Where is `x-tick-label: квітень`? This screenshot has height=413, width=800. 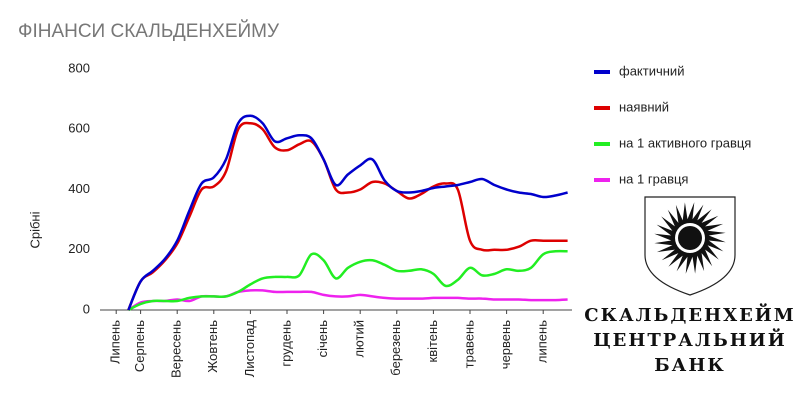
x-tick-label: квітень is located at coordinates (432, 341).